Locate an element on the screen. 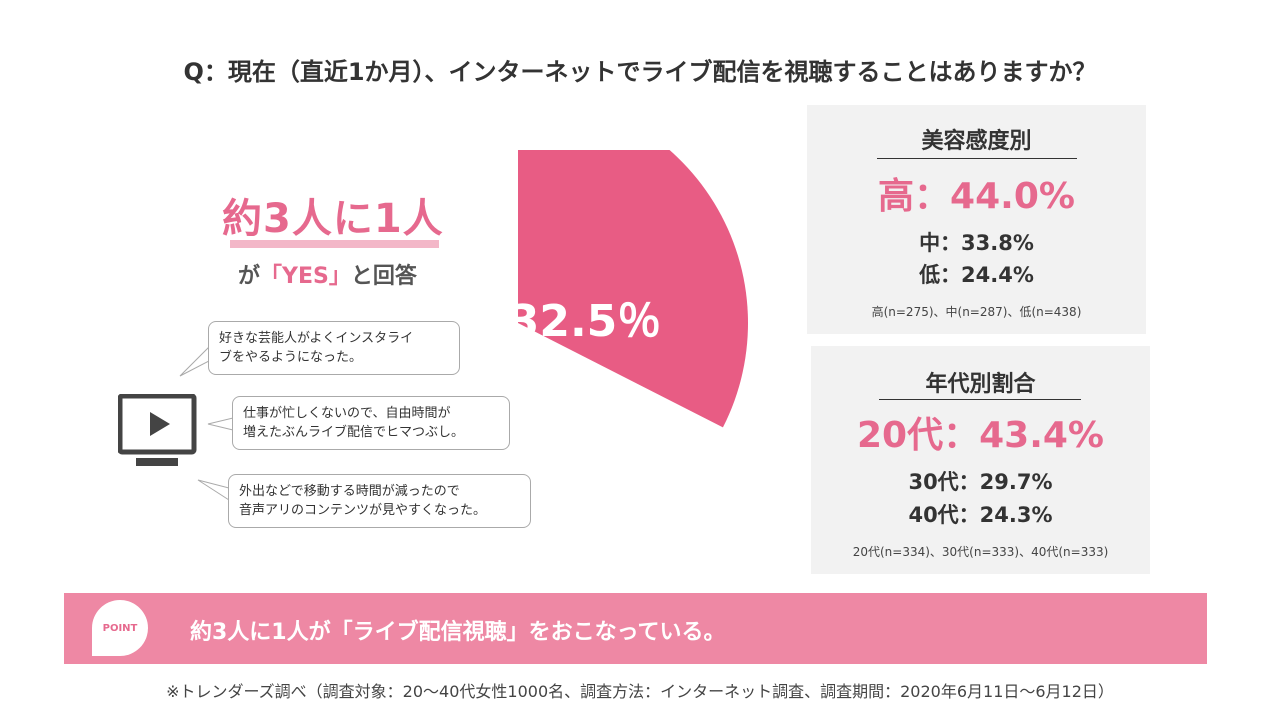 This screenshot has height=720, width=1280. comment-2-line-2: 増えたぶんライブ配信でヒマつぶし。 is located at coordinates (354, 432).